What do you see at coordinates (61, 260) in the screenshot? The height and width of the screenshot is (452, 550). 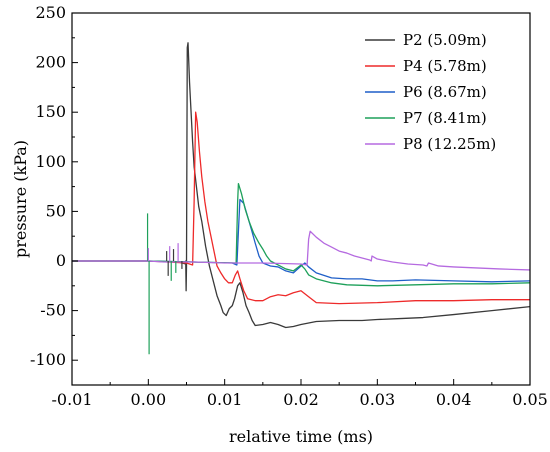 I see `y-tick-label: 0` at bounding box center [61, 260].